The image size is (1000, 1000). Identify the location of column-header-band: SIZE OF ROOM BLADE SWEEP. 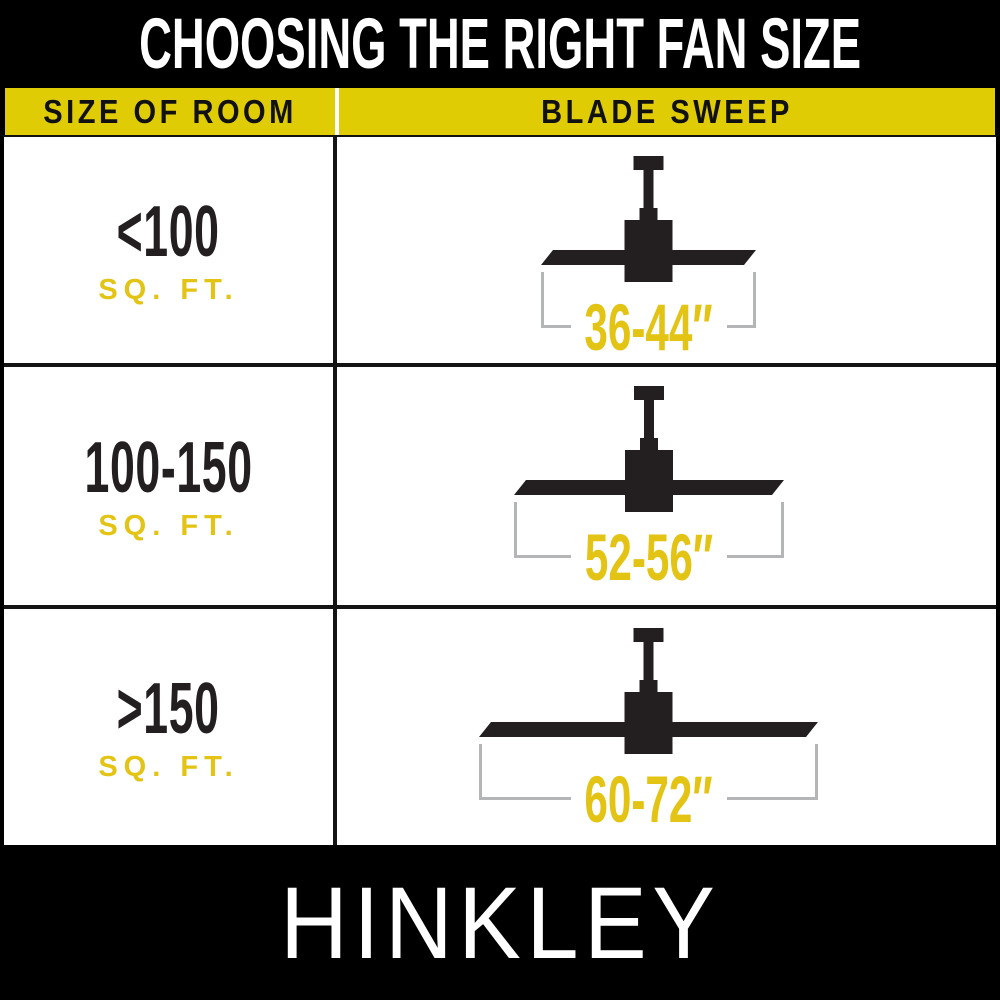
(500, 111).